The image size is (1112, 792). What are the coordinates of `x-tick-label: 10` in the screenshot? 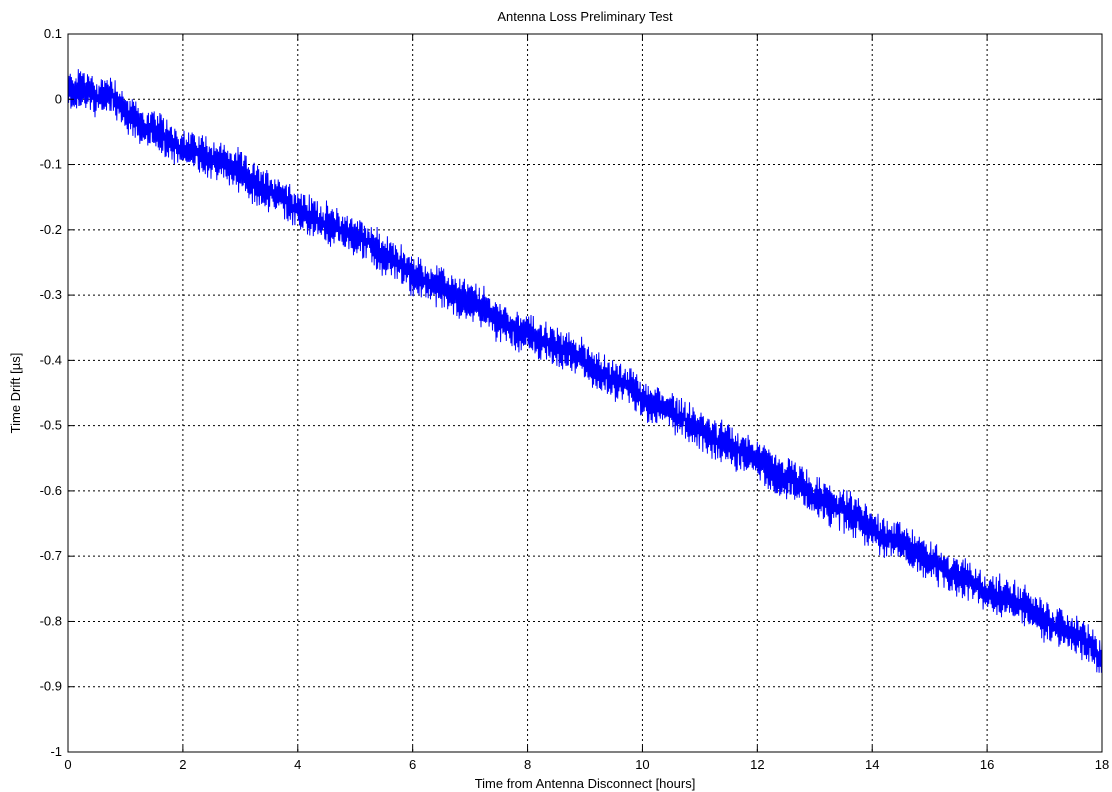 It's located at (642, 764).